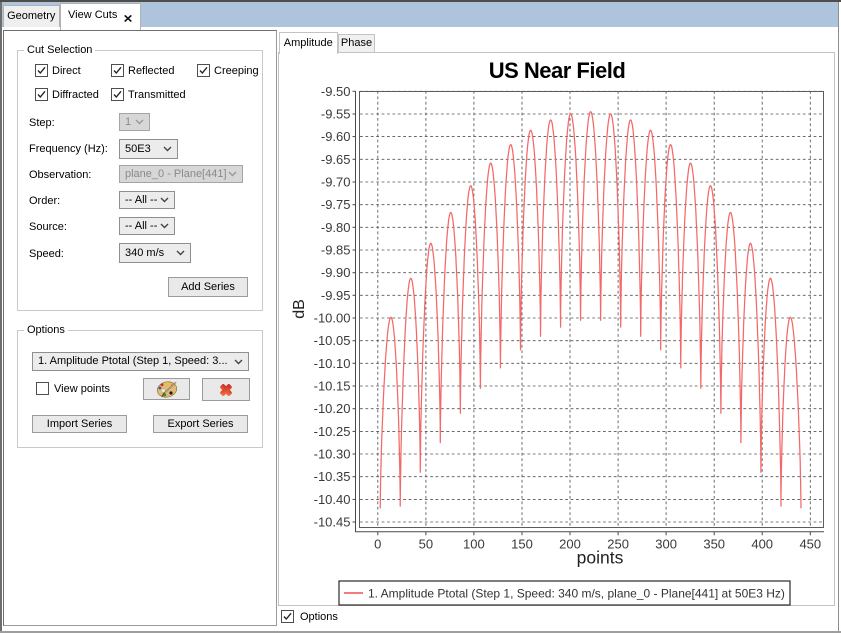 This screenshot has width=841, height=633. What do you see at coordinates (336, 182) in the screenshot?
I see `svg-text: -9.70` at bounding box center [336, 182].